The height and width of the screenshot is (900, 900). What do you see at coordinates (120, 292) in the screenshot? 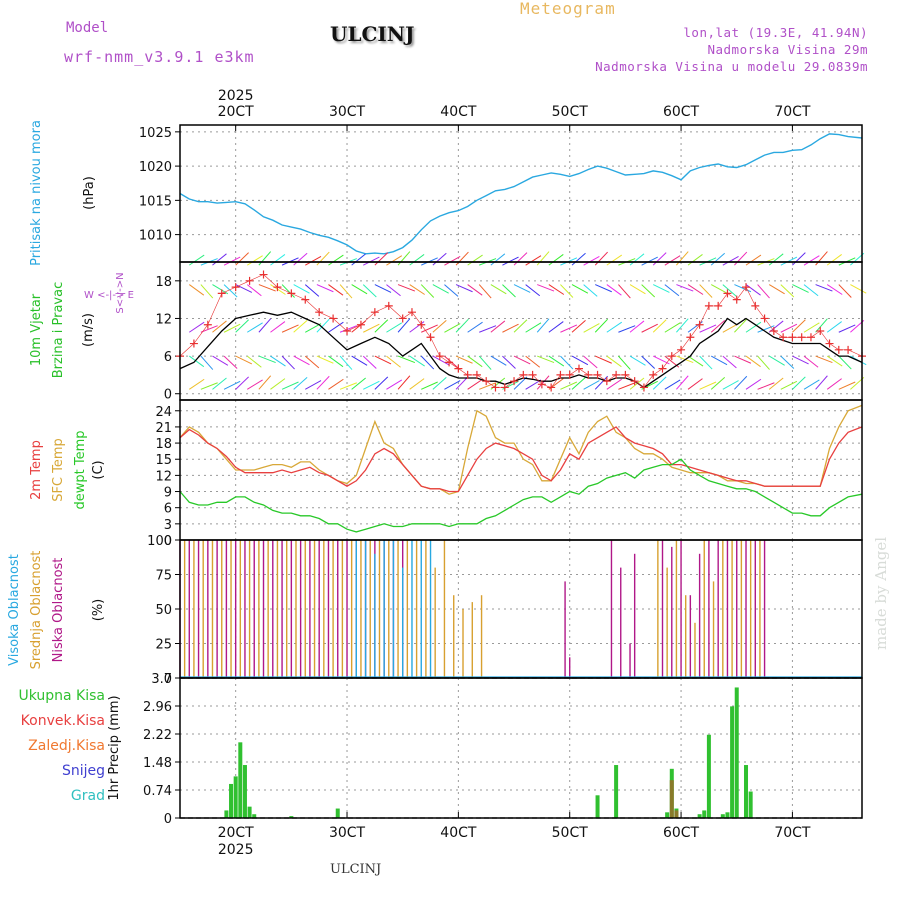
I see `wind-compass-vertical: S<-|->N` at bounding box center [120, 292].